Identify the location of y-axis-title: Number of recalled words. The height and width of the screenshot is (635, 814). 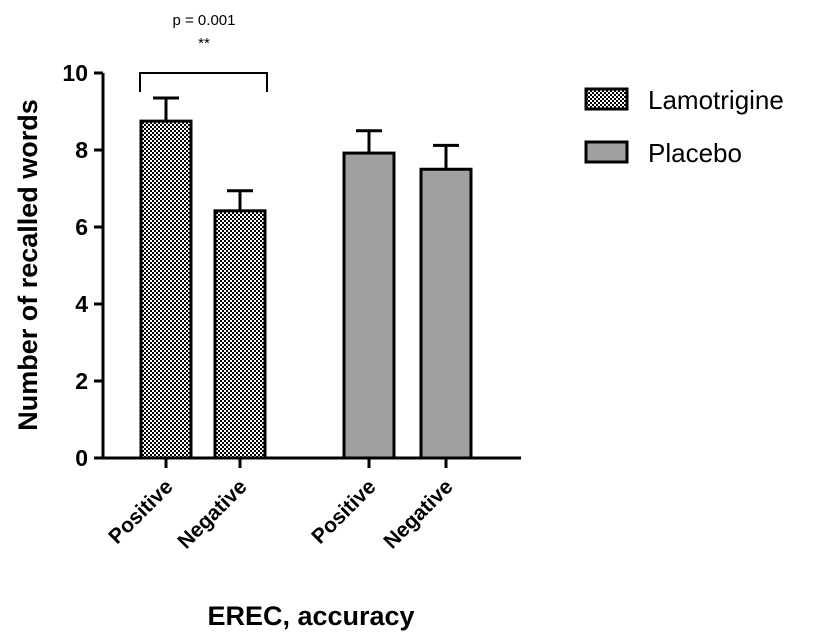
(28, 265).